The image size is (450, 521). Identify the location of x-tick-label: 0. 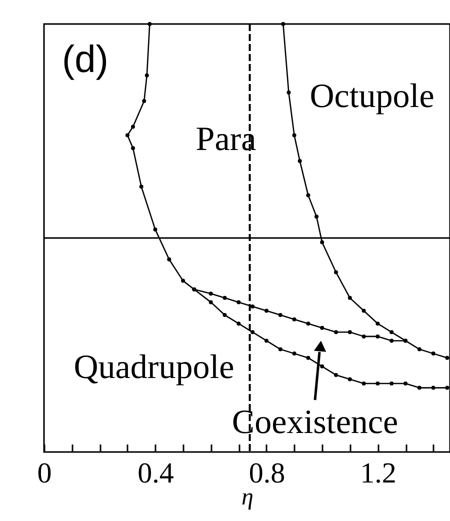
(44, 474).